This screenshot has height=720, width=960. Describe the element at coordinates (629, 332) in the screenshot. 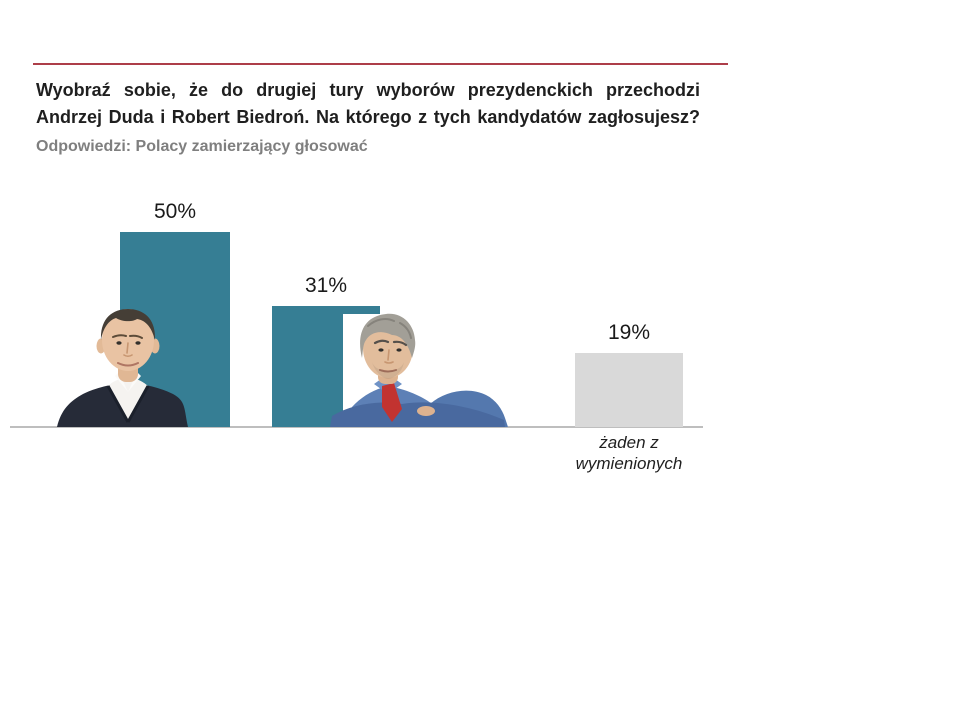

I see `value-label-none: 19%` at that location.